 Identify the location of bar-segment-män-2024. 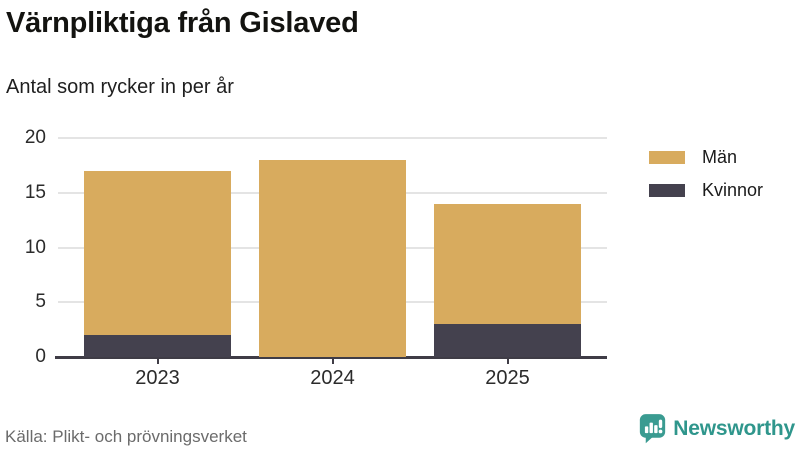
(332, 258).